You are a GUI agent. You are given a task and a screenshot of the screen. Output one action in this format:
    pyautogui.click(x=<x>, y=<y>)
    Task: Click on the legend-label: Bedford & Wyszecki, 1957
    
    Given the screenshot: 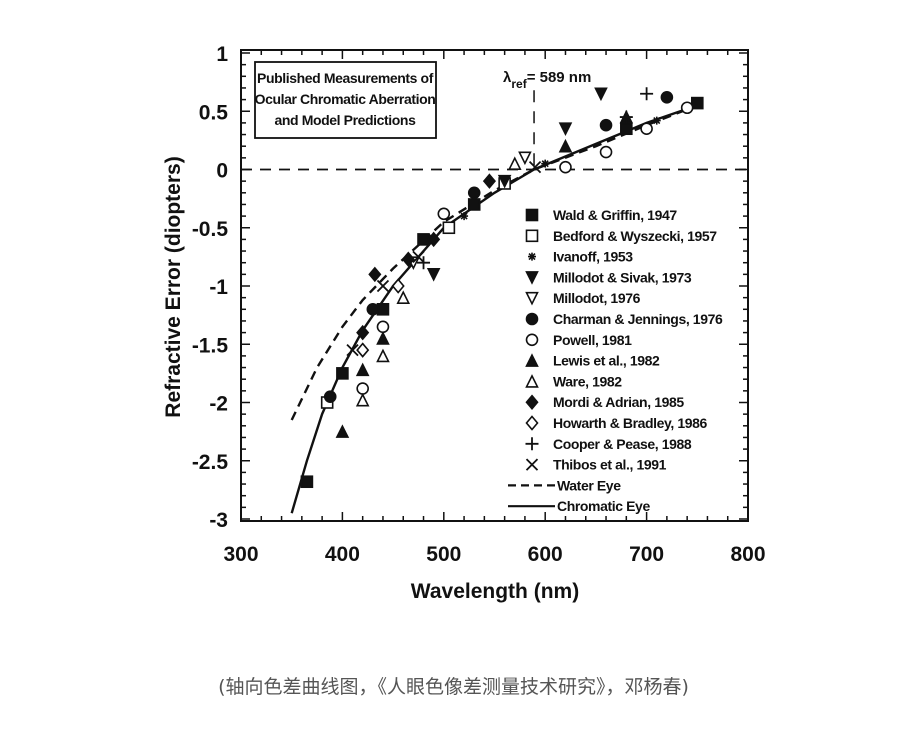 What is the action you would take?
    pyautogui.click(x=635, y=236)
    